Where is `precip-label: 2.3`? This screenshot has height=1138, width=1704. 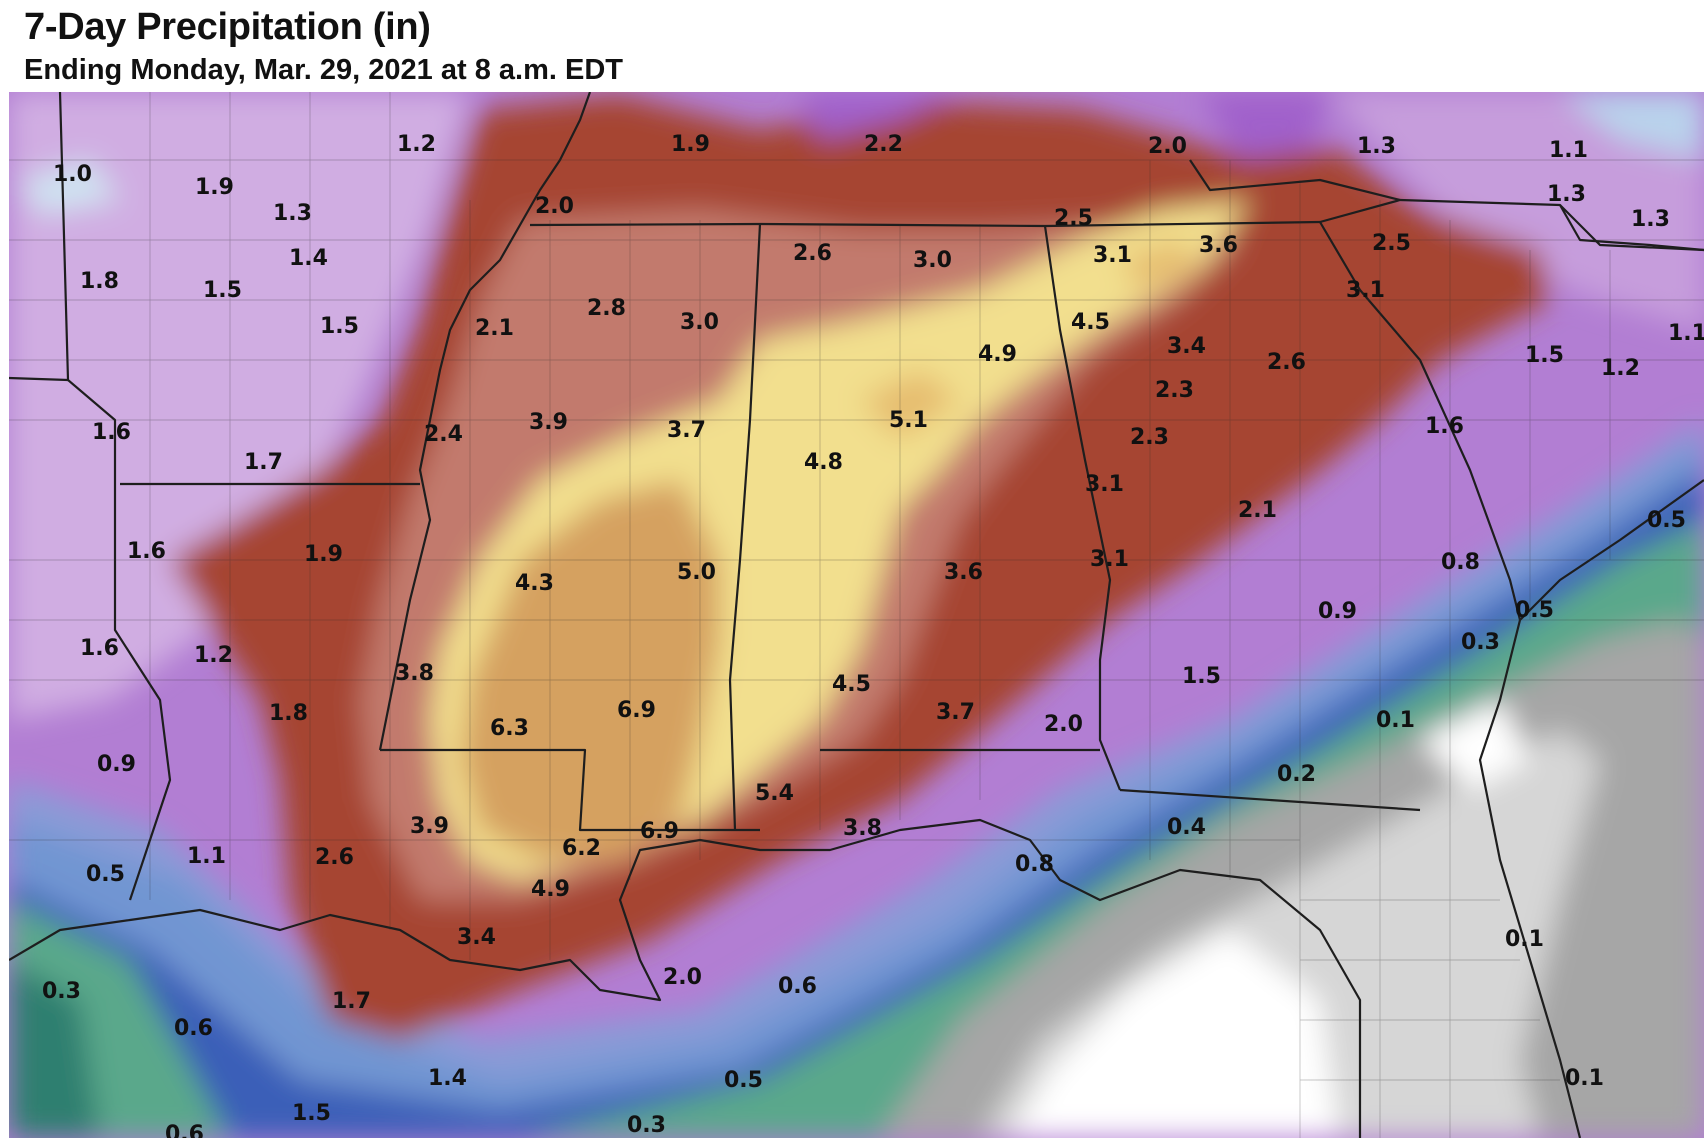
precip-label: 2.3 is located at coordinates (1149, 437).